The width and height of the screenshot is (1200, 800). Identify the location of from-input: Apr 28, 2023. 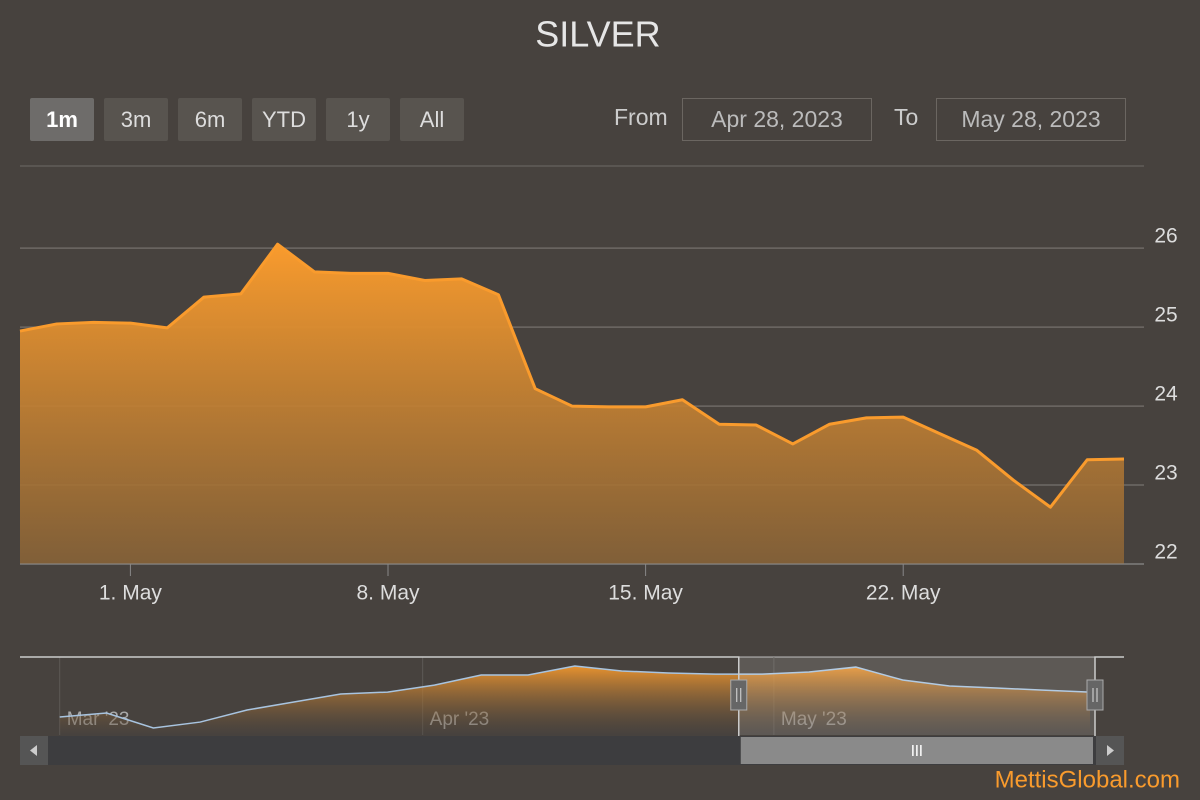
(777, 119).